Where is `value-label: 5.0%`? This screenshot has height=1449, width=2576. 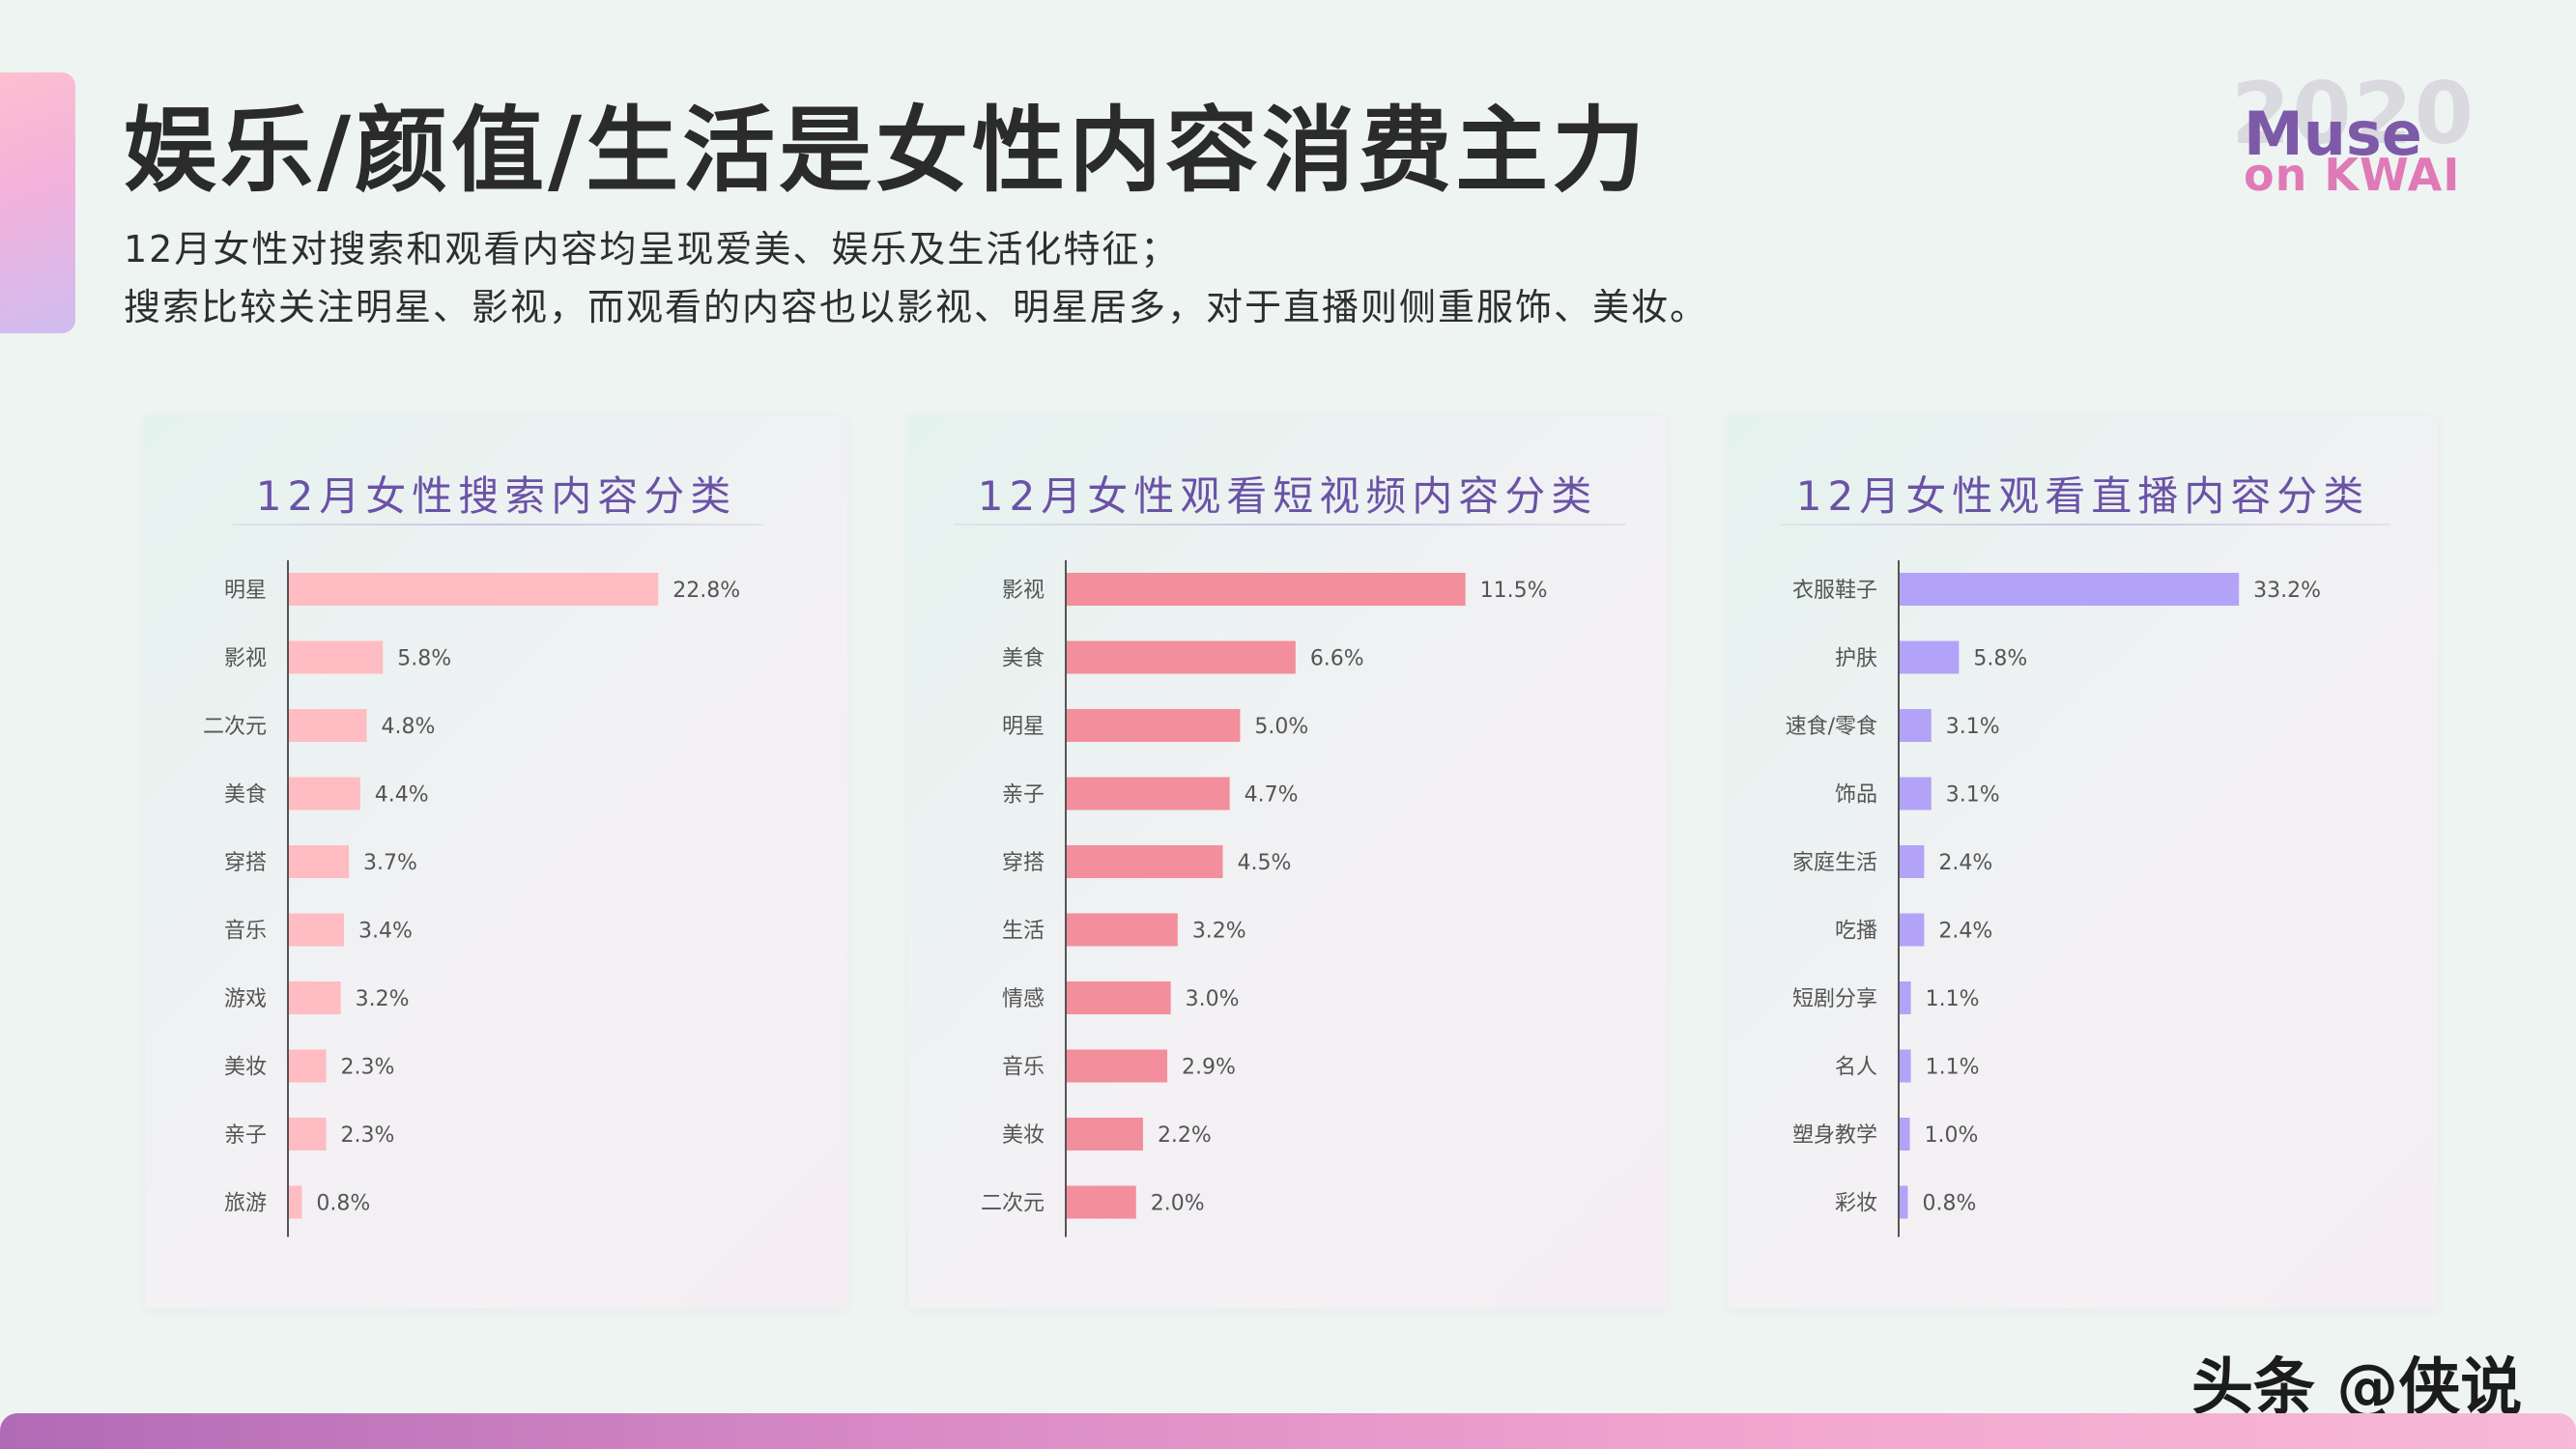
value-label: 5.0% is located at coordinates (1281, 727).